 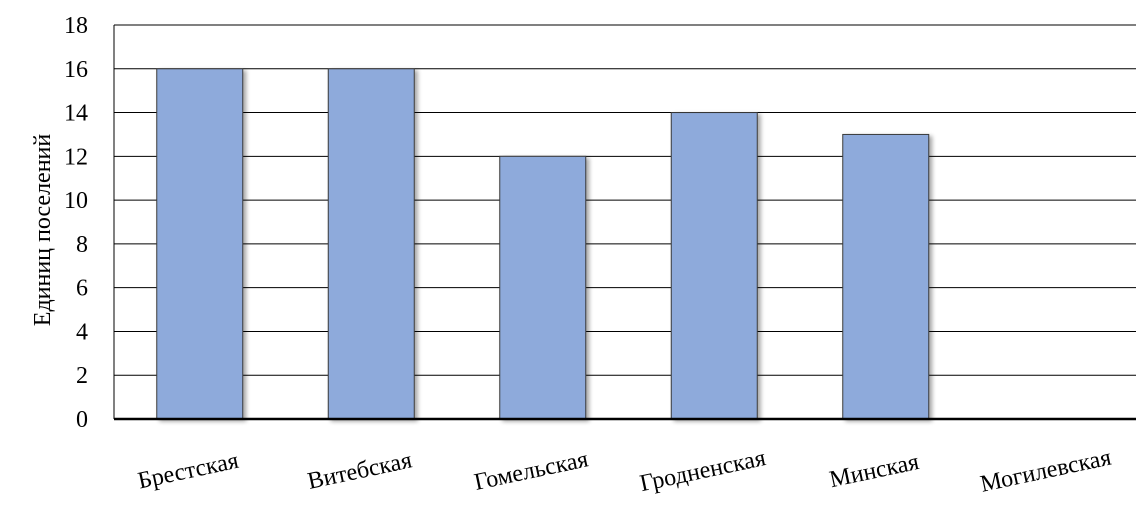 What do you see at coordinates (76, 157) in the screenshot?
I see `y-tick-label: 12` at bounding box center [76, 157].